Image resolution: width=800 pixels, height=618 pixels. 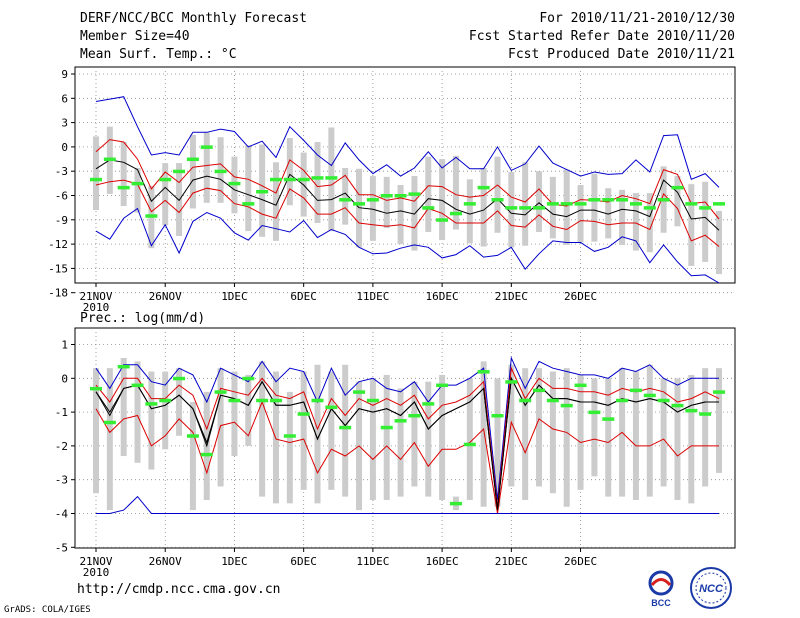 I want to click on x-year-label: 2010, so click(x=96, y=307).